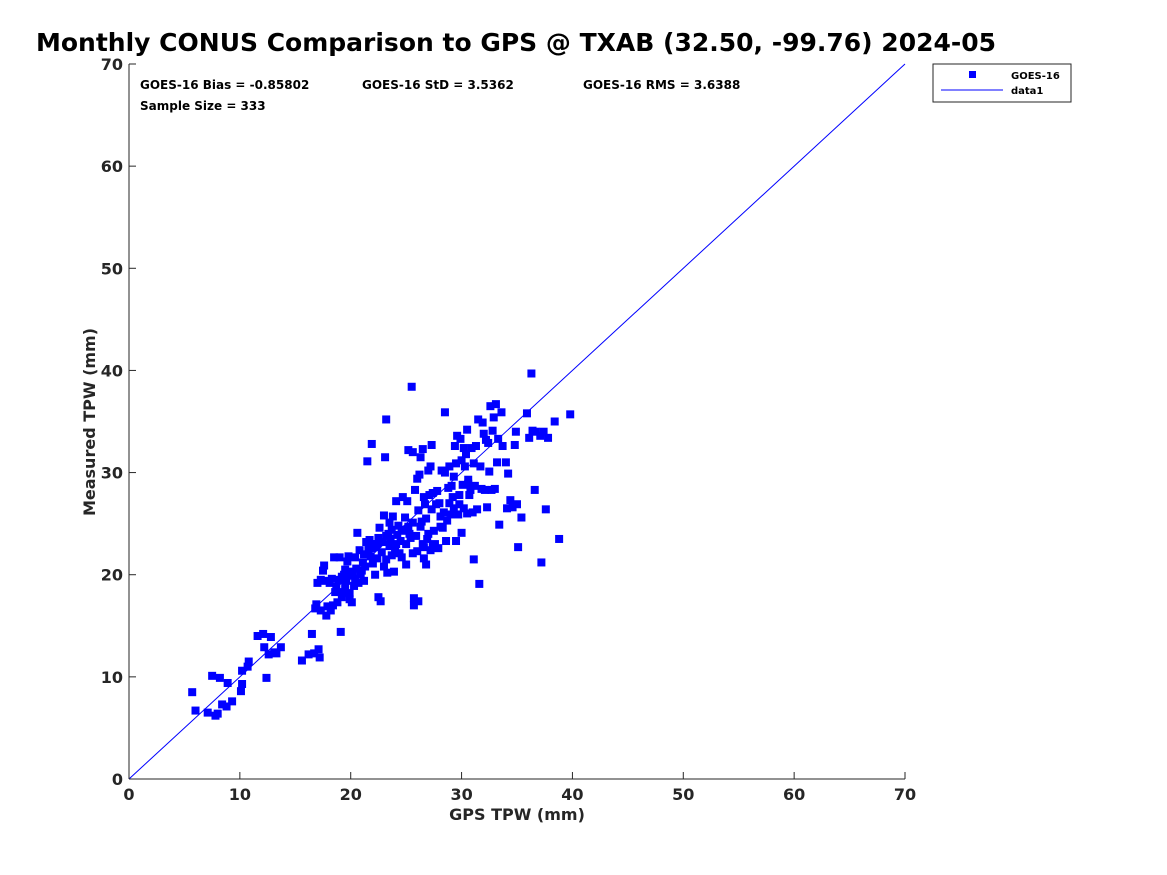 Image resolution: width=1167 pixels, height=875 pixels. Describe the element at coordinates (661, 85) in the screenshot. I see `rms-stat: GOES-16 RMS = 3.6388` at that location.